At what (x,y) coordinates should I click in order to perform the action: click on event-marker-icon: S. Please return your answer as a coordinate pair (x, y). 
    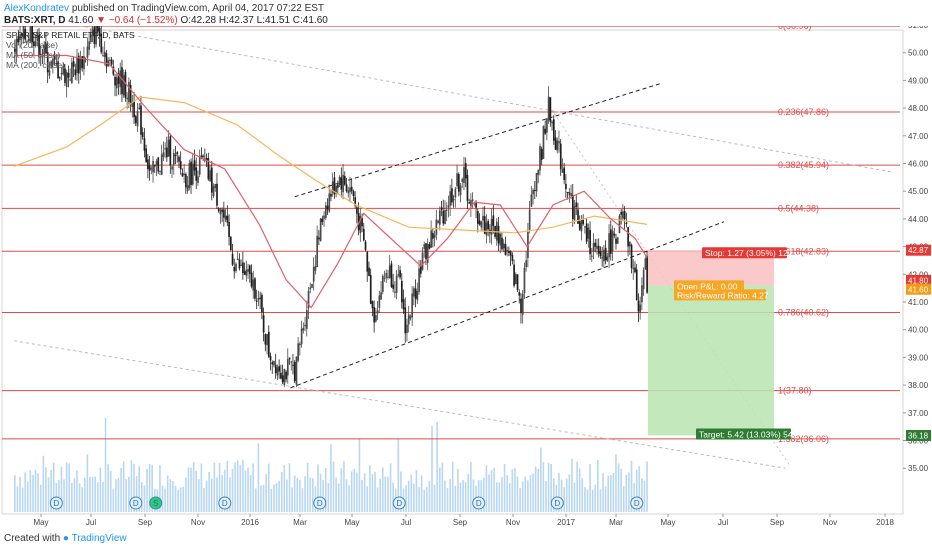
    Looking at the image, I should click on (156, 503).